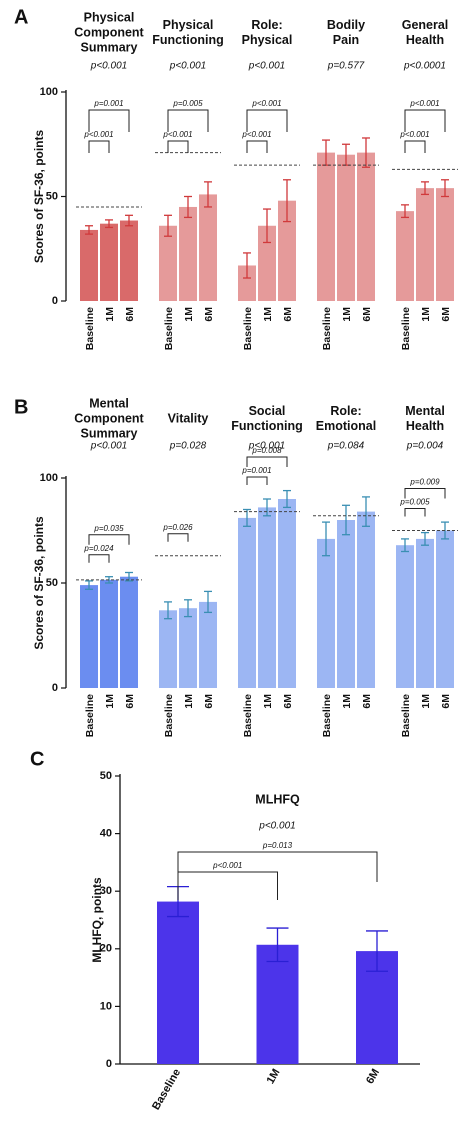  I want to click on group-title: Pain, so click(346, 40).